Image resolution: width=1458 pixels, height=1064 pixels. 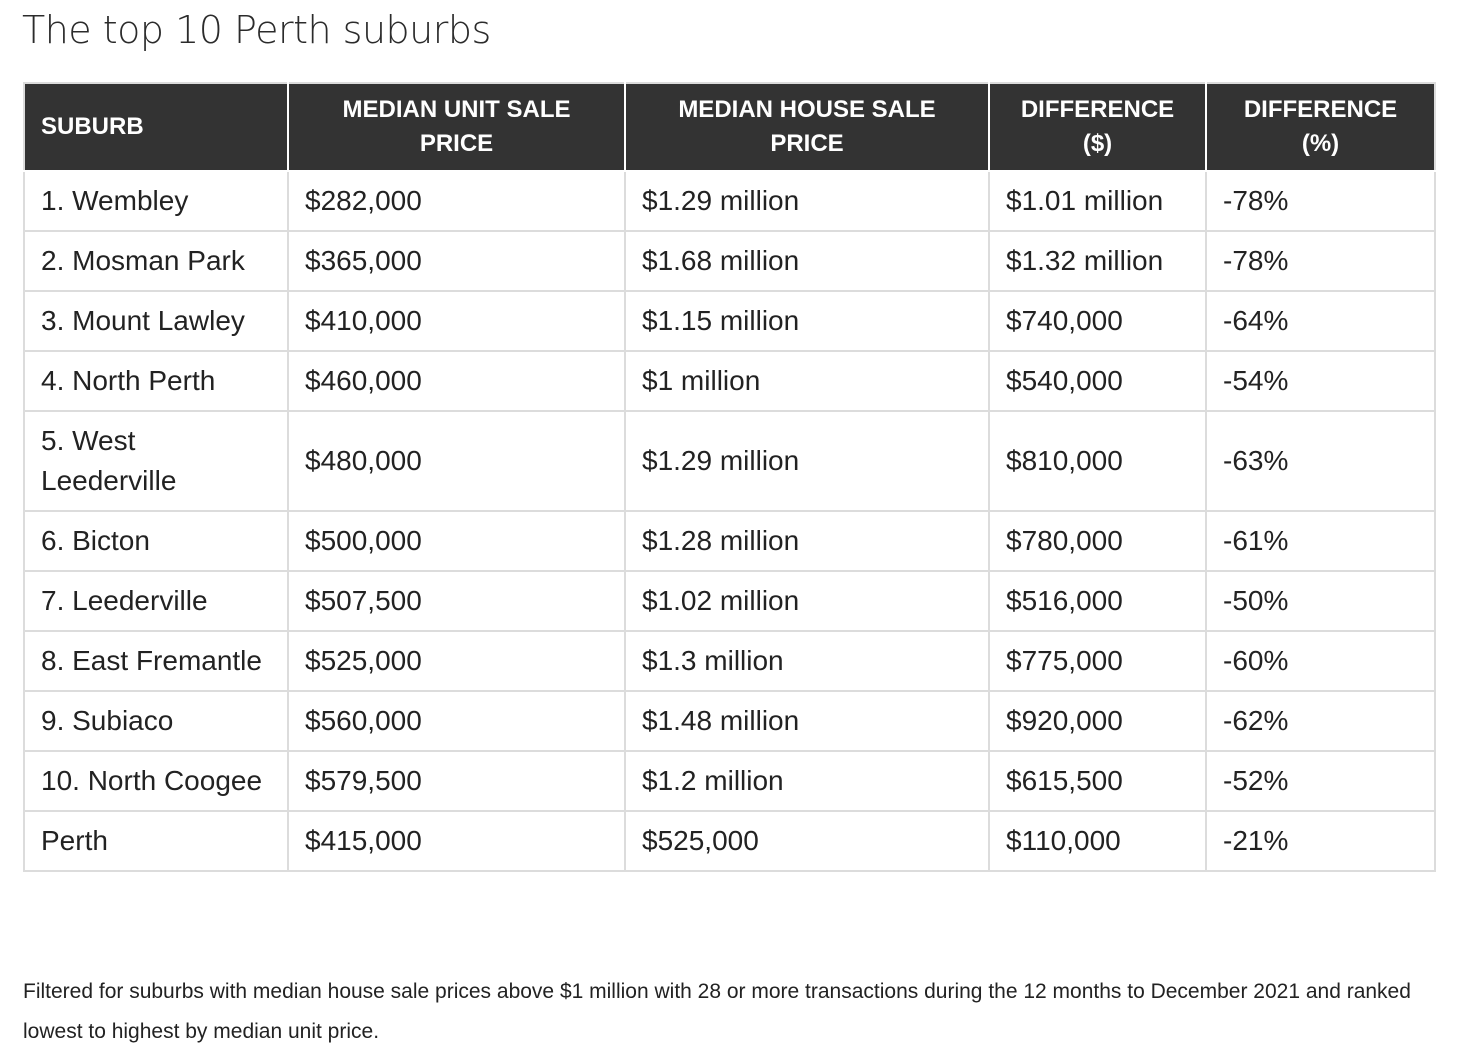 I want to click on cell-unit-price: $415,000, so click(x=456, y=841).